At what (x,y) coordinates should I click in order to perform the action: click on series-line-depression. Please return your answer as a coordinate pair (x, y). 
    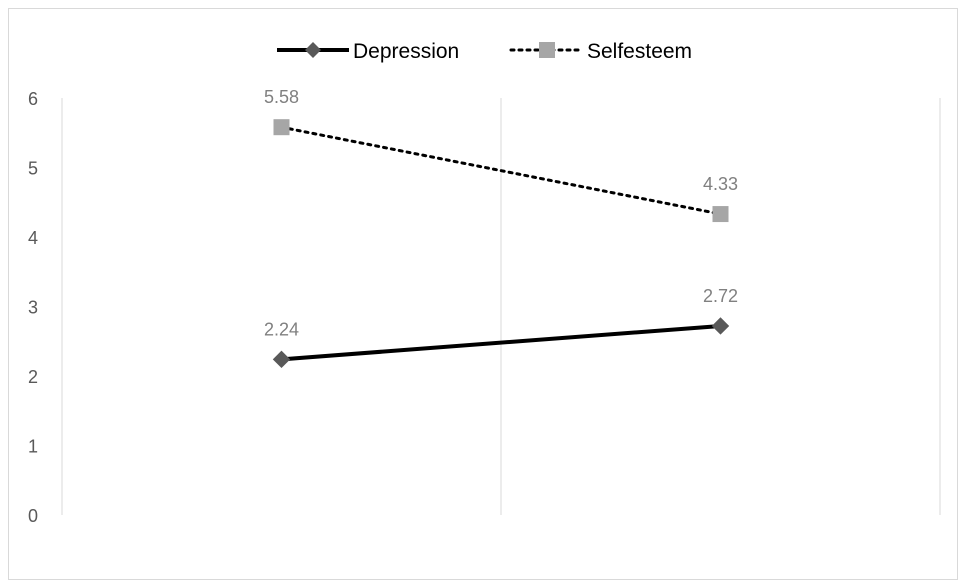
    Looking at the image, I should click on (501, 342).